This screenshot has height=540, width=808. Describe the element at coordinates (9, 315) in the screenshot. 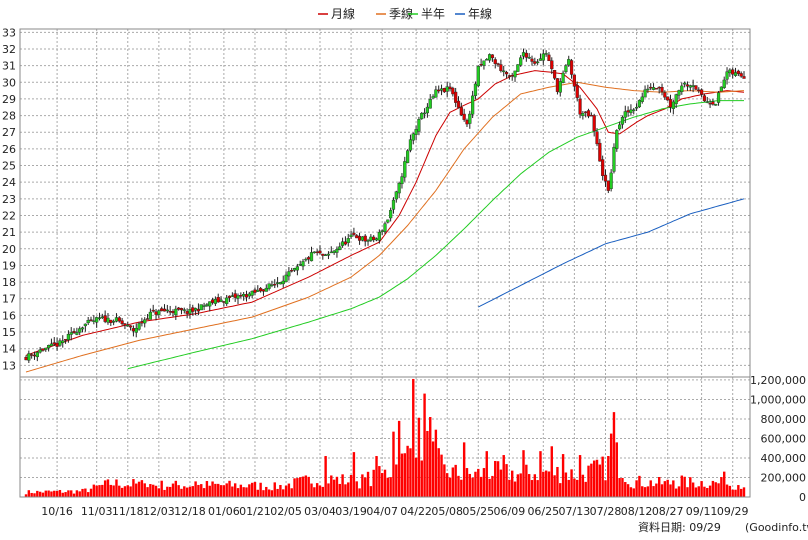

I see `price-tick-label: 16` at that location.